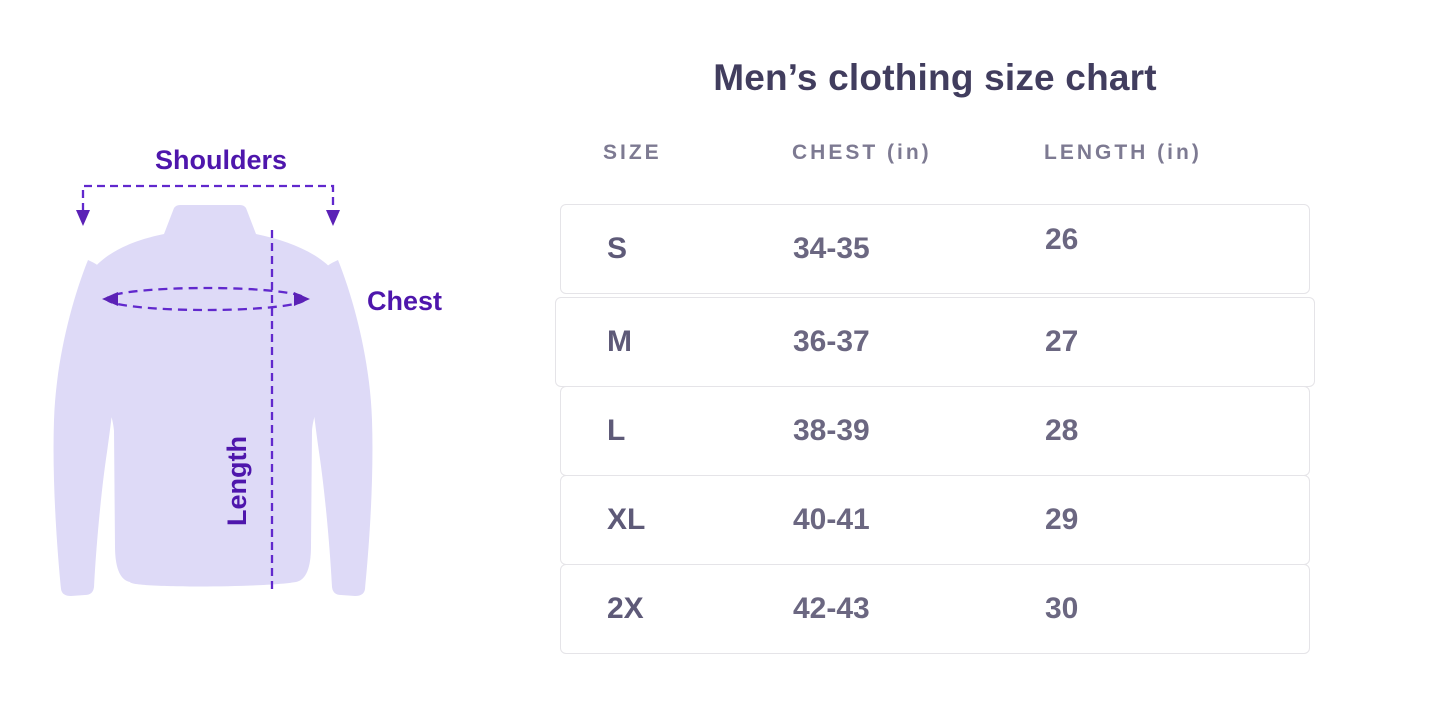  I want to click on cell-chest: 42-43, so click(831, 608).